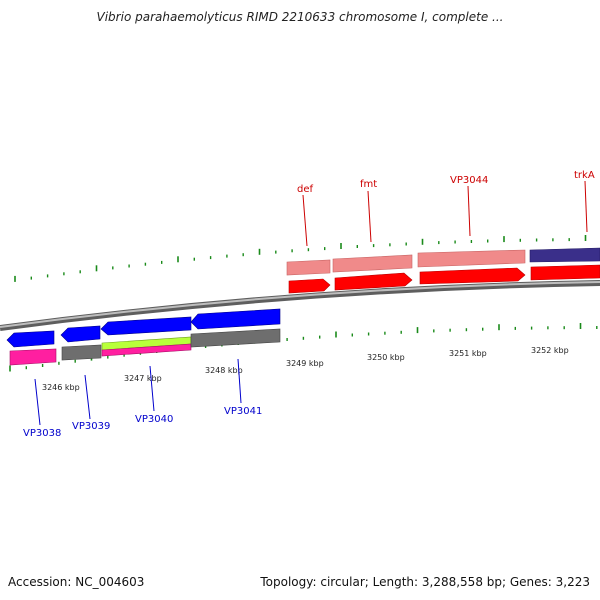 The width and height of the screenshot is (600, 600). Describe the element at coordinates (471, 258) in the screenshot. I see `feature-vp3044-outer` at that location.